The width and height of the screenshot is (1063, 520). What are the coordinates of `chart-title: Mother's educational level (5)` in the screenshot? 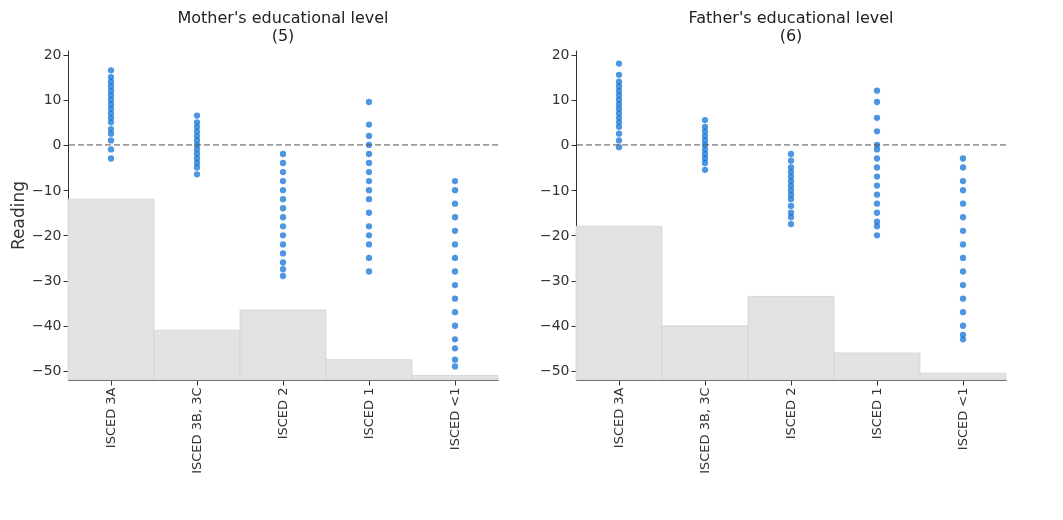 It's located at (283, 26).